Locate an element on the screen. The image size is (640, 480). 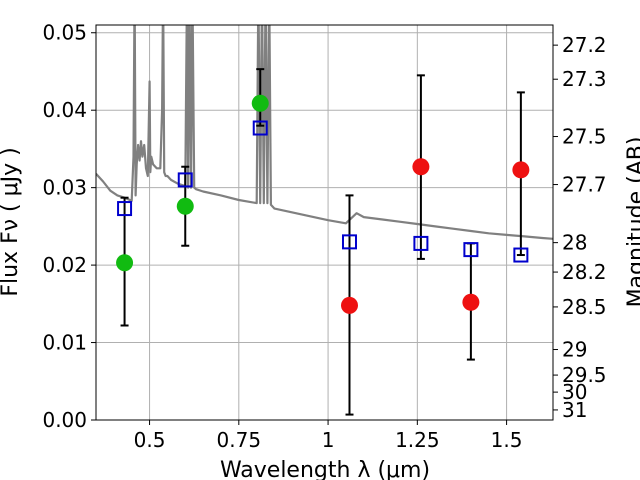
x-tick-label: 0.75 is located at coordinates (239, 440).